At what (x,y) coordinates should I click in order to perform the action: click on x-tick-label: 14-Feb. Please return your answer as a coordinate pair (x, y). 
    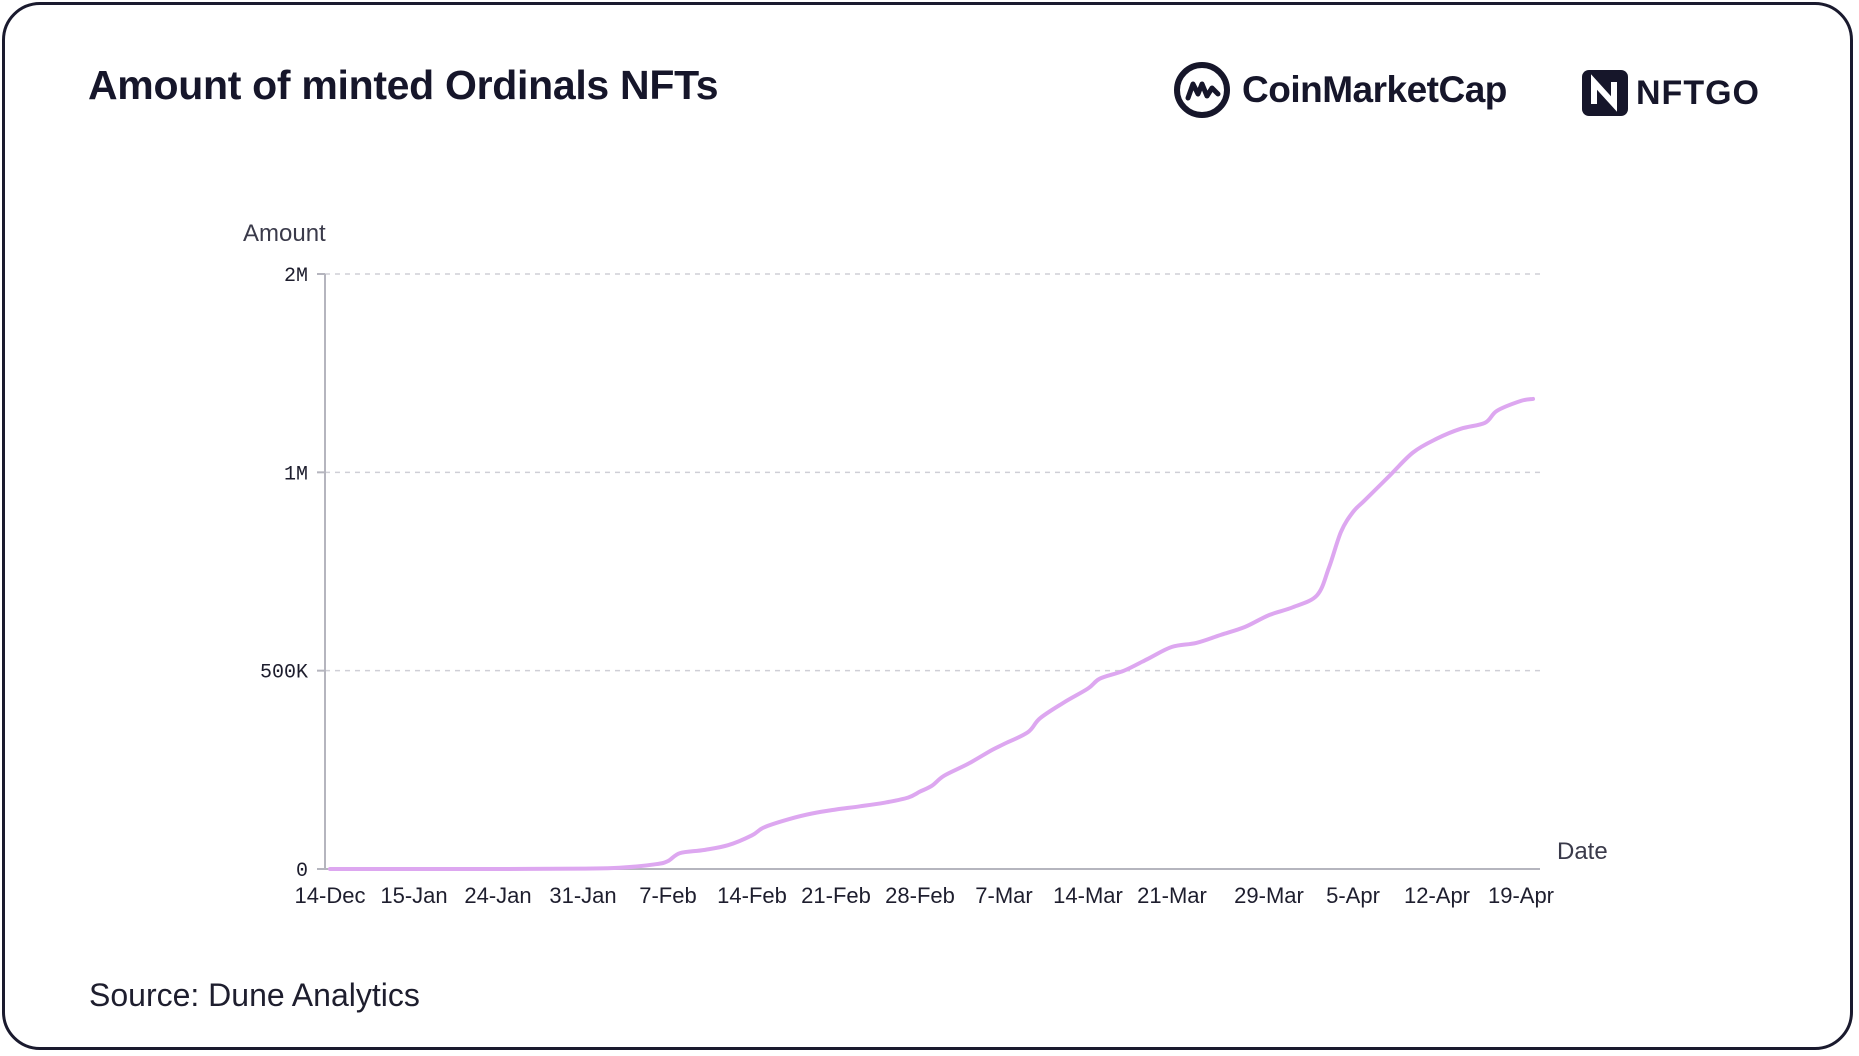
    Looking at the image, I should click on (752, 895).